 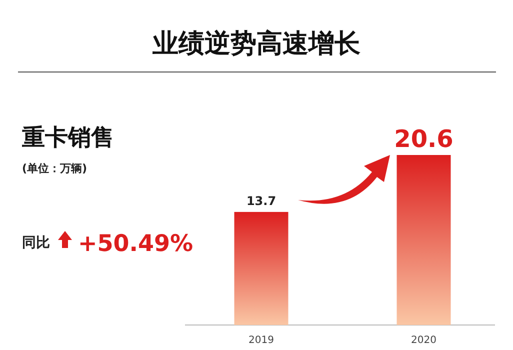 What do you see at coordinates (261, 201) in the screenshot?
I see `data-label: 13.7` at bounding box center [261, 201].